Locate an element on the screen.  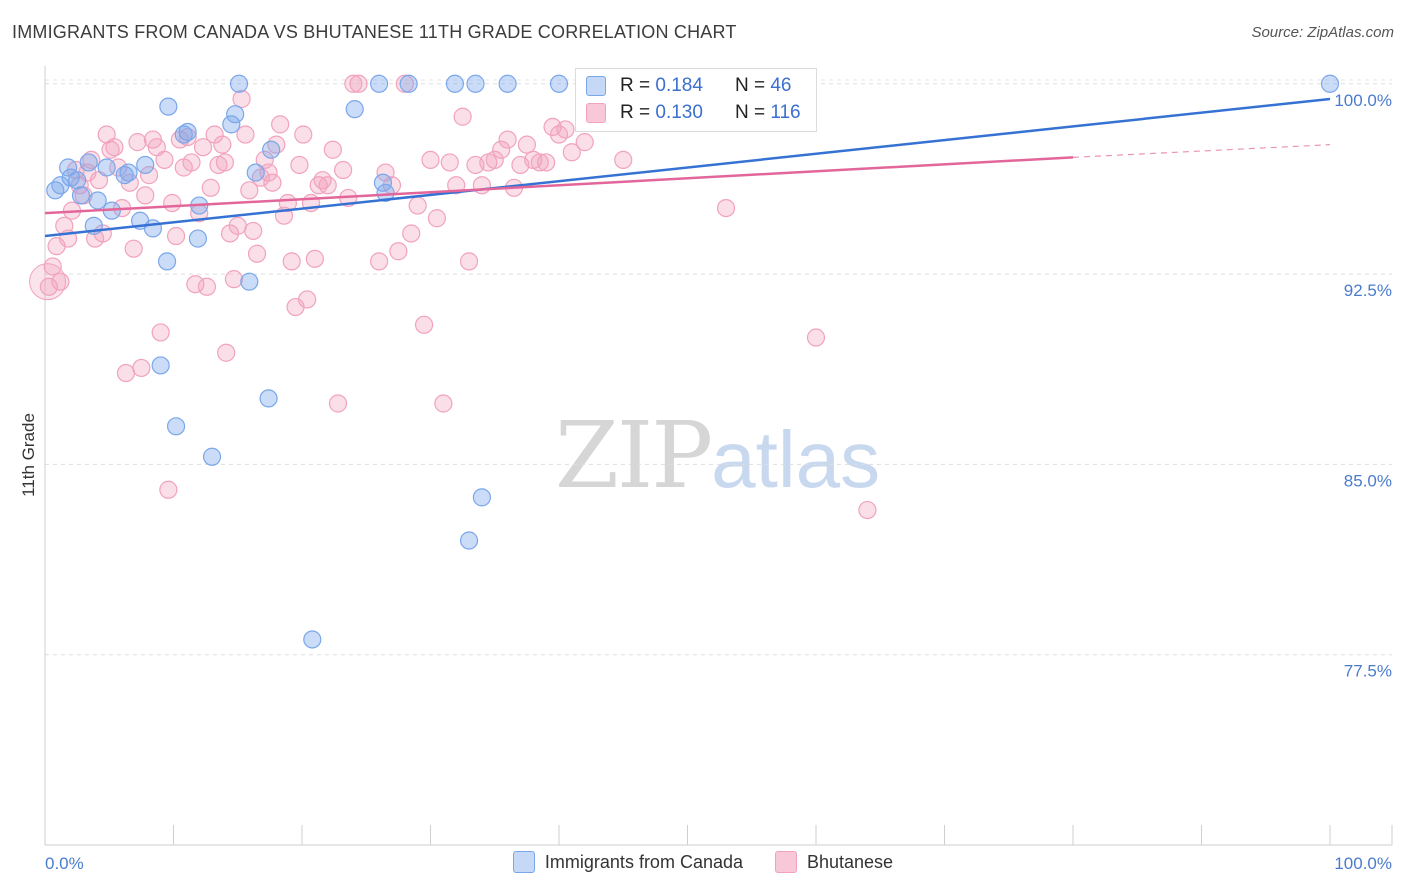
y-tick-label: 100.0% is located at coordinates (1363, 100).